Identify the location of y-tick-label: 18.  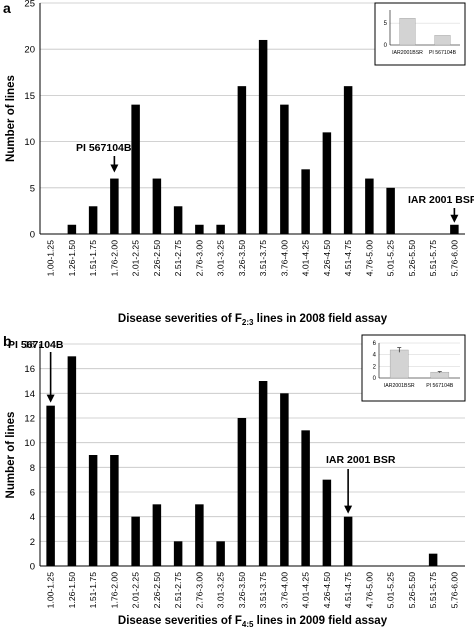
(29, 345).